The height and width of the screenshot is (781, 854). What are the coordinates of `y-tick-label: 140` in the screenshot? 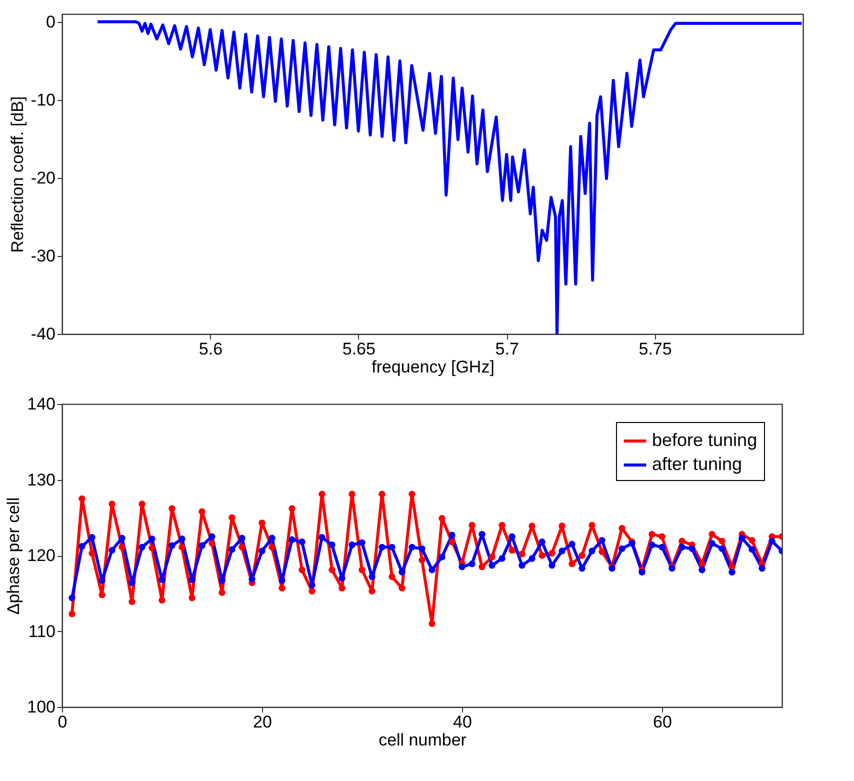 It's located at (41, 404).